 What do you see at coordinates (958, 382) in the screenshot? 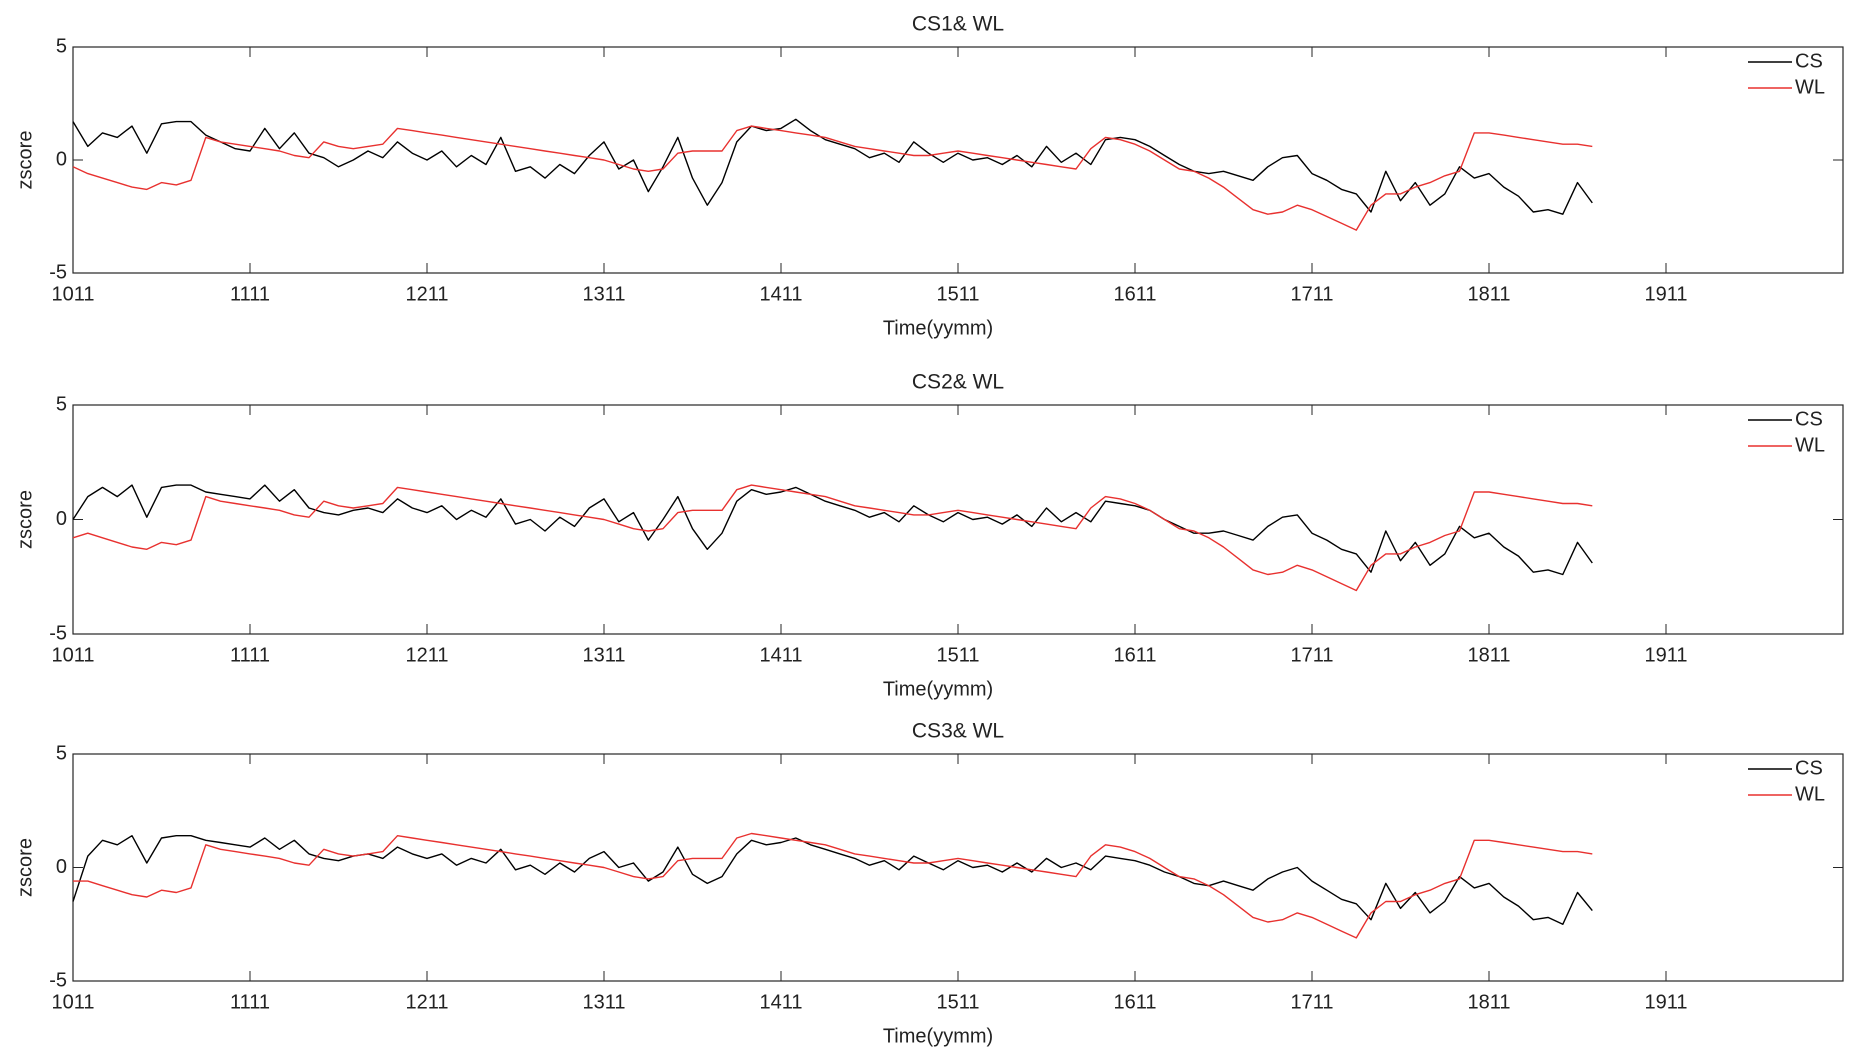
I see `chart-title: CS2& WL` at bounding box center [958, 382].